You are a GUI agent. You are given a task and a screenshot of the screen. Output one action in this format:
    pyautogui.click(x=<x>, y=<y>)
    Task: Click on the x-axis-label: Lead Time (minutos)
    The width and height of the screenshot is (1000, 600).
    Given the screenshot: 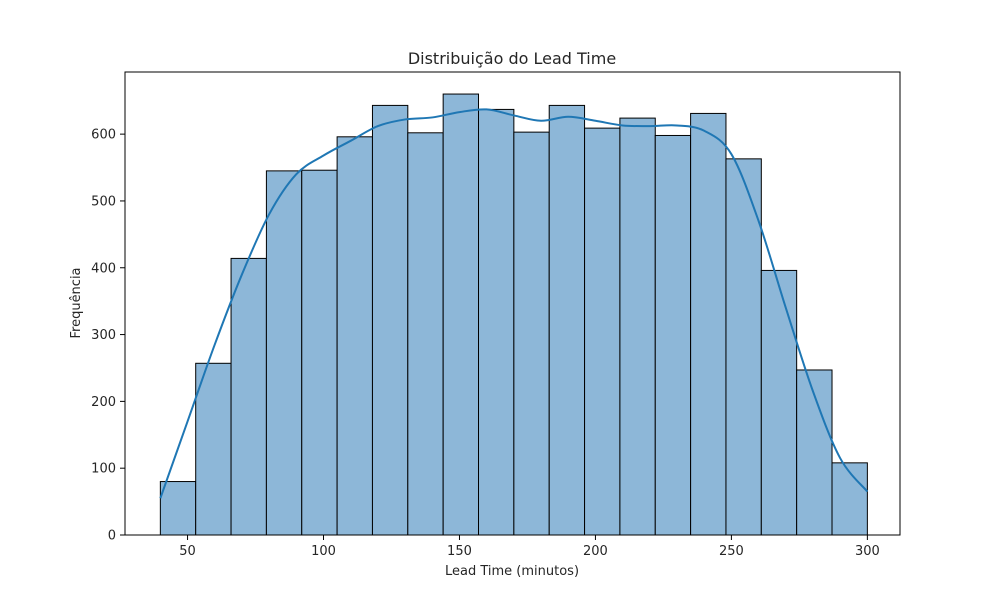 What is the action you would take?
    pyautogui.click(x=512, y=571)
    